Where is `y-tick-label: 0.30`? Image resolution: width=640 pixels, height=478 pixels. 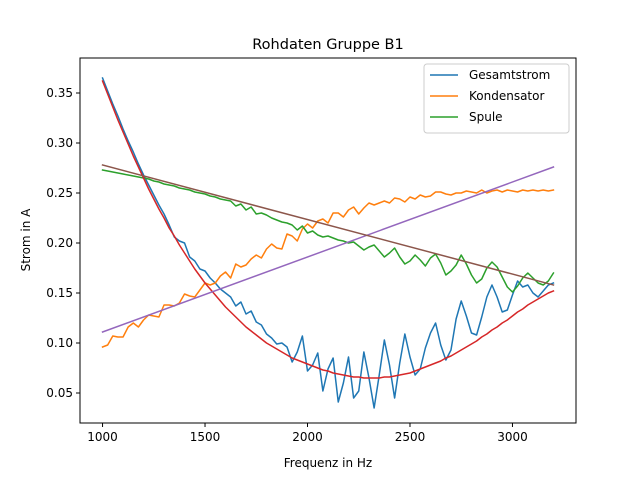 y-tick-label: 0.30 is located at coordinates (59, 143).